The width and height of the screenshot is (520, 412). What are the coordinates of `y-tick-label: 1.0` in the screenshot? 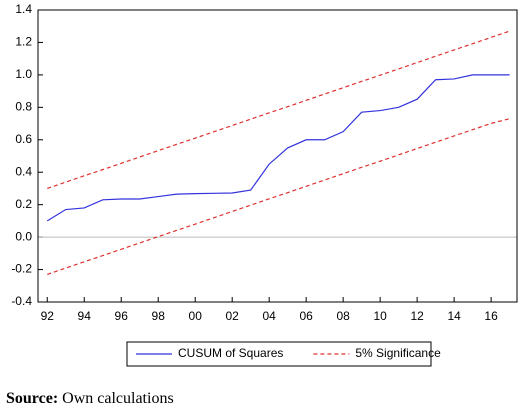 It's located at (23, 74).